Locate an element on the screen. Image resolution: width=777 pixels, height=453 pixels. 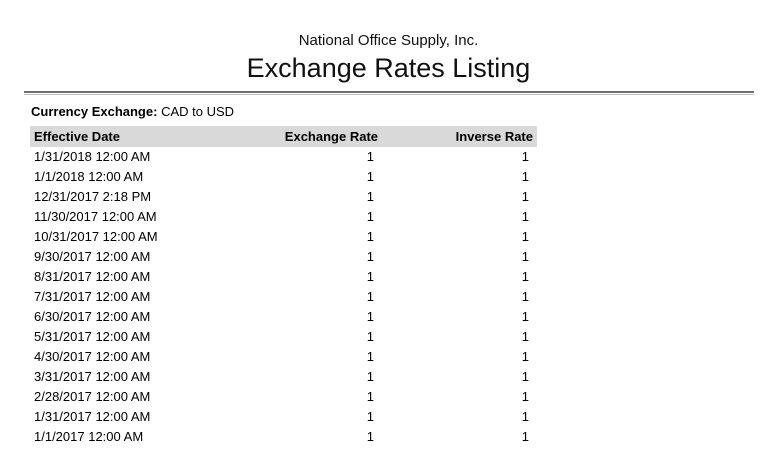
effective-date-cell: 7/31/2017 12:00 AM is located at coordinates (92, 297).